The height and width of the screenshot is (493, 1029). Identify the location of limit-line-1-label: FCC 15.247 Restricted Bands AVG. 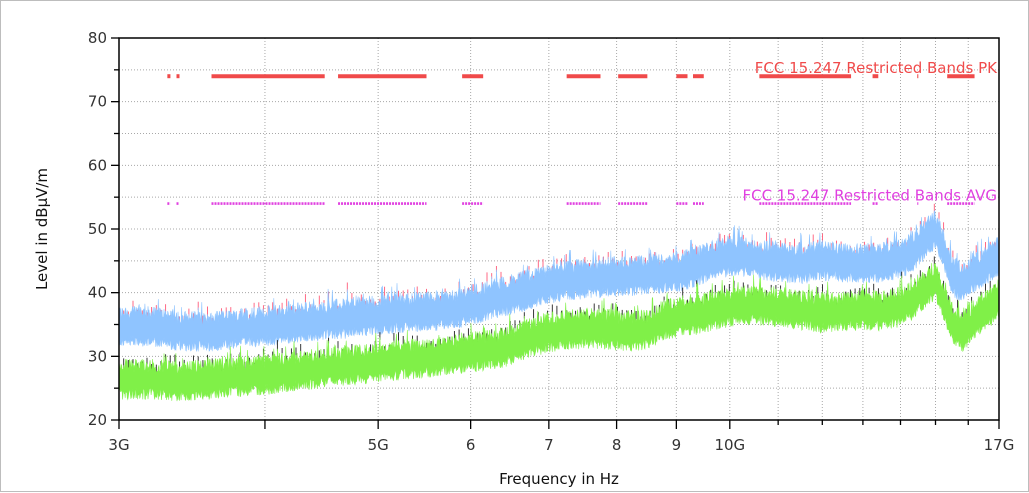
(869, 196).